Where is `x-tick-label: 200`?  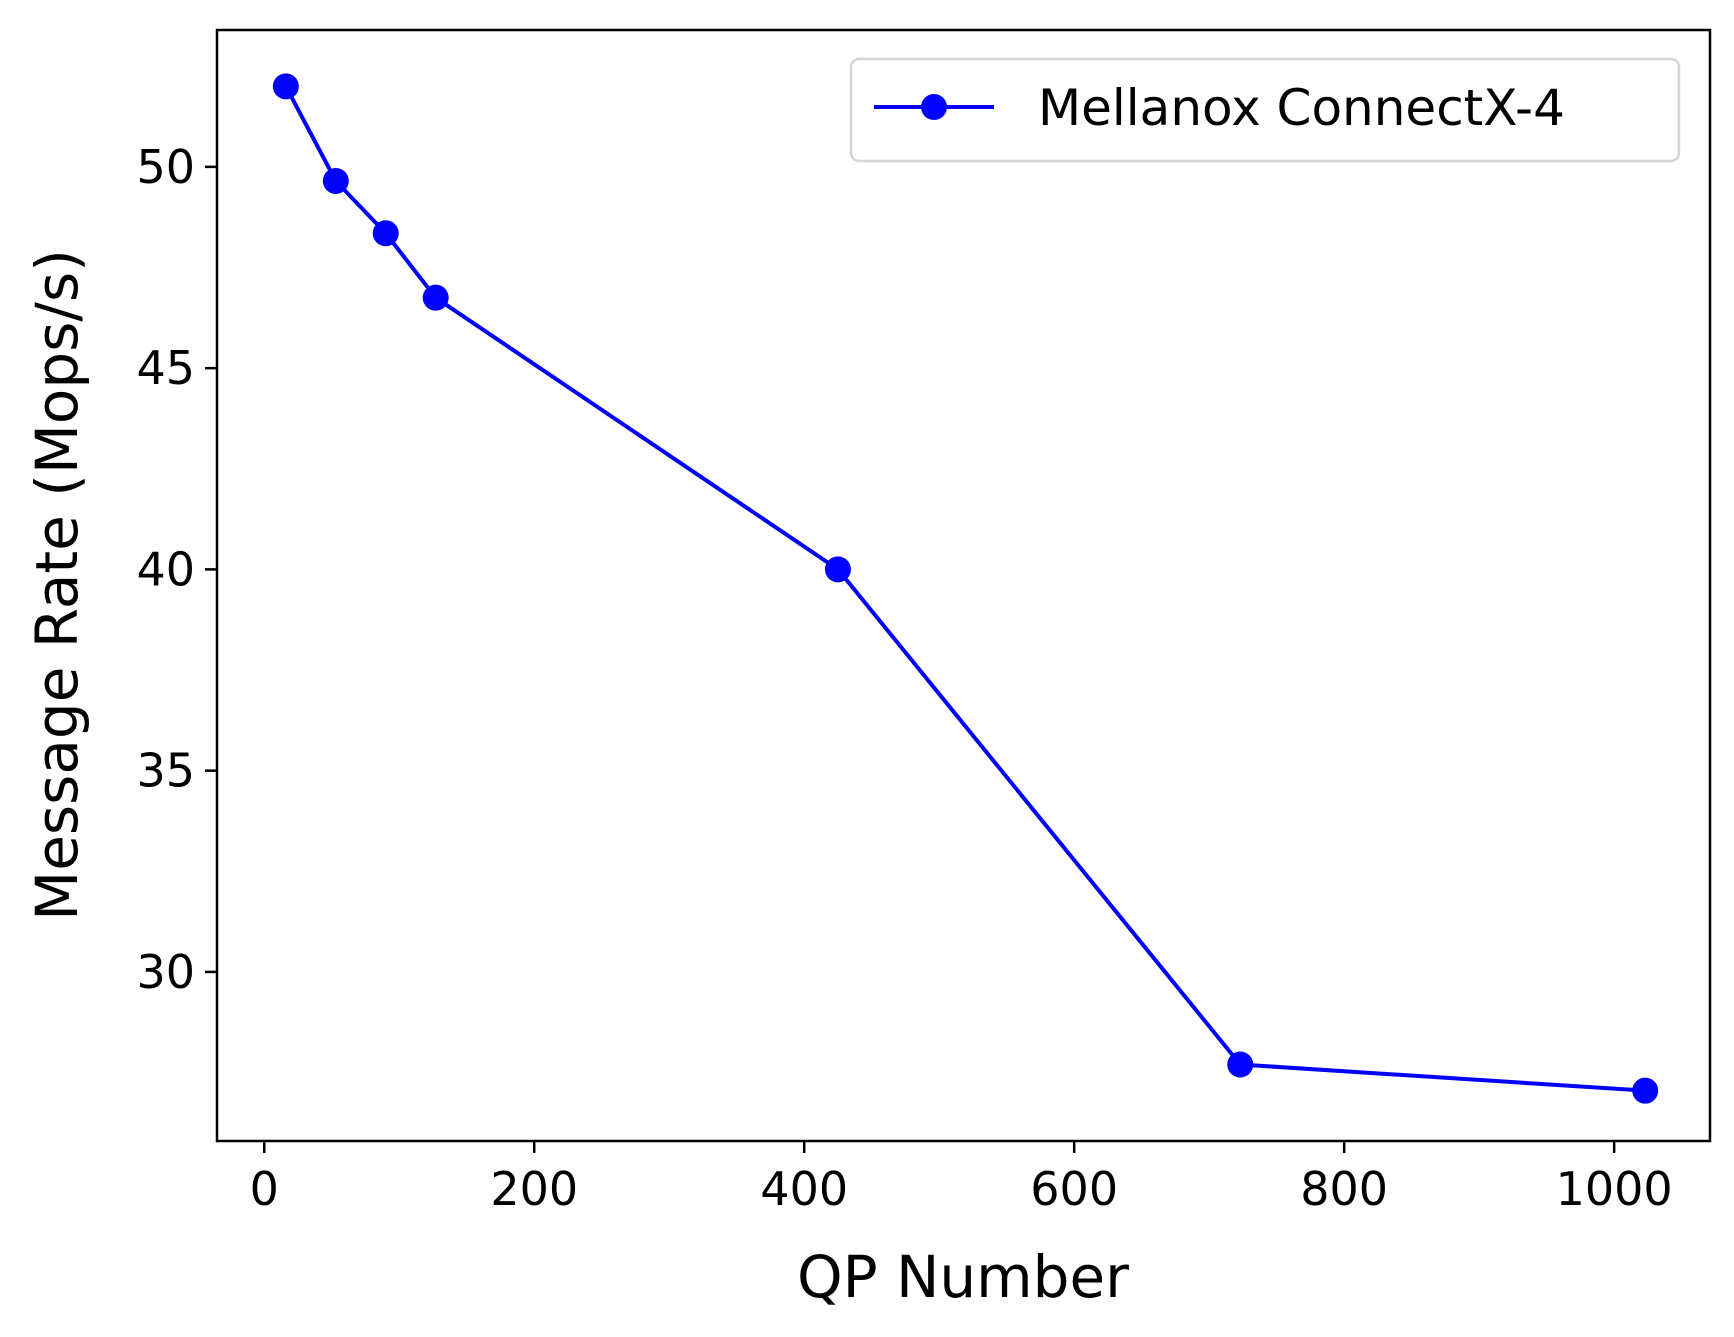 x-tick-label: 200 is located at coordinates (534, 1189).